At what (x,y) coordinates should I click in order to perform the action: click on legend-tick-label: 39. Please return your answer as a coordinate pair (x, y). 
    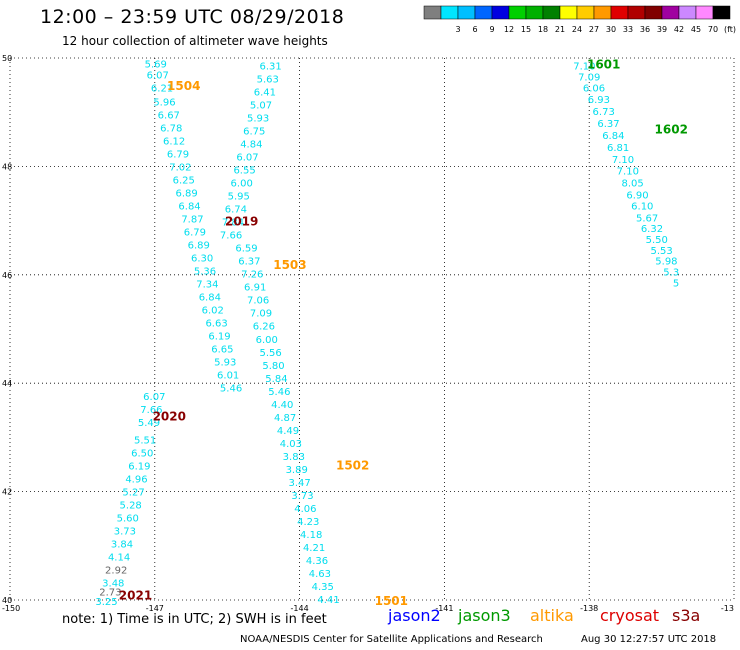
    Looking at the image, I should click on (662, 29).